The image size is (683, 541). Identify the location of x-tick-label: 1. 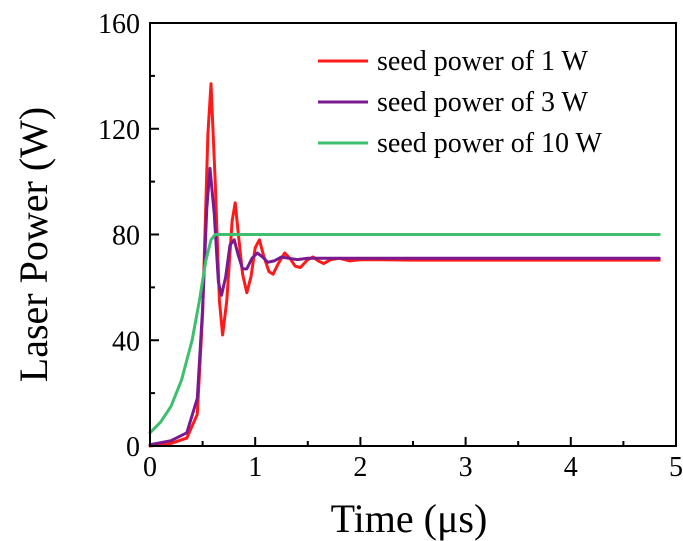
(255, 467).